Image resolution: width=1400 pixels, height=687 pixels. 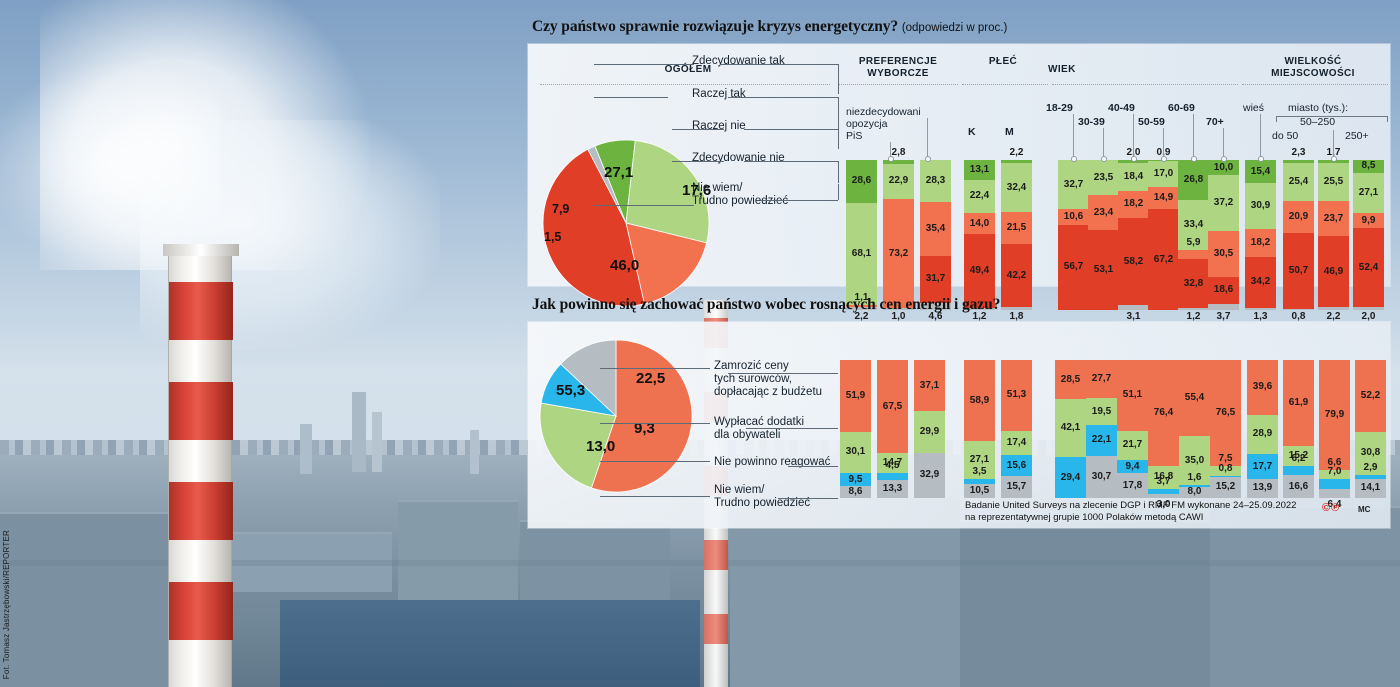 I want to click on segment-value: 32,8, so click(x=1193, y=283).